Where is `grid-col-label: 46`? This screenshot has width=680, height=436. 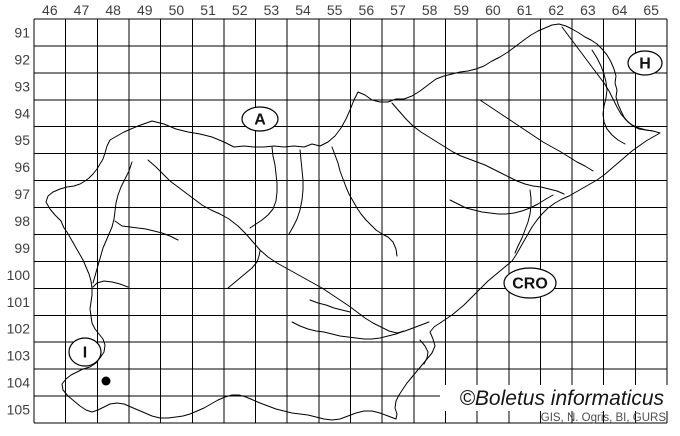 grid-col-label: 46 is located at coordinates (50, 10).